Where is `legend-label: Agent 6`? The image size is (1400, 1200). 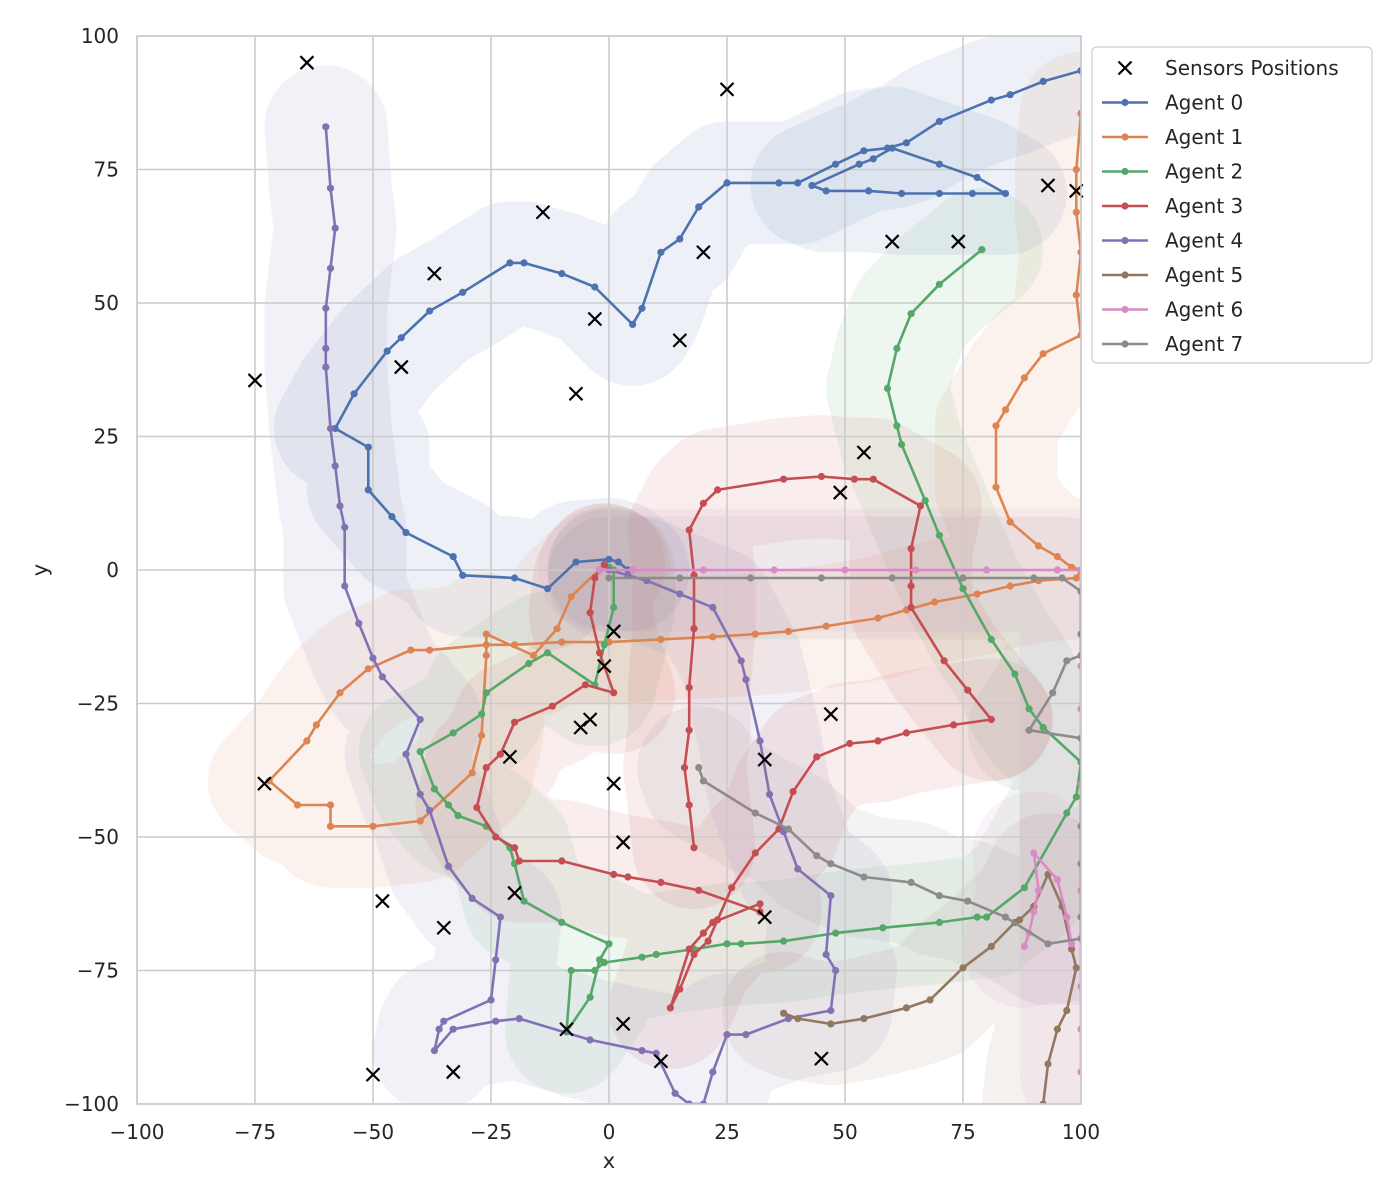
legend-label: Agent 6 is located at coordinates (1204, 310).